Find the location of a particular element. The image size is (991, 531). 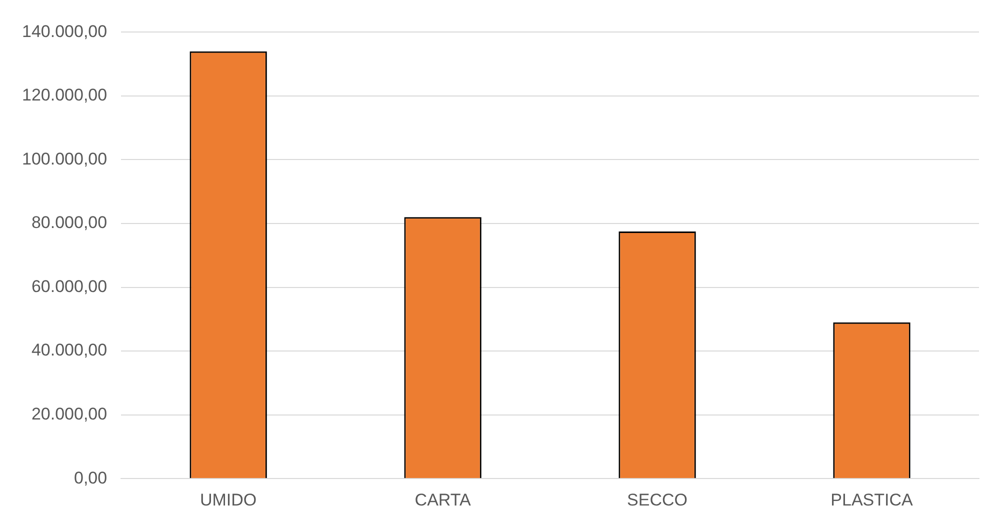

y-tick-label: 60.000,00 is located at coordinates (69, 286).